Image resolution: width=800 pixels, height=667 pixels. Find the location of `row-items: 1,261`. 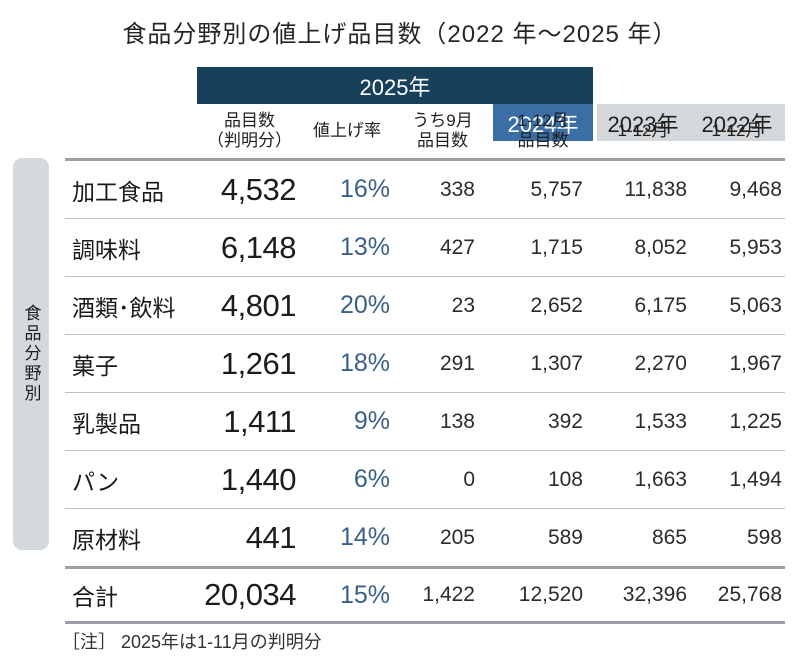

row-items: 1,261 is located at coordinates (258, 363).